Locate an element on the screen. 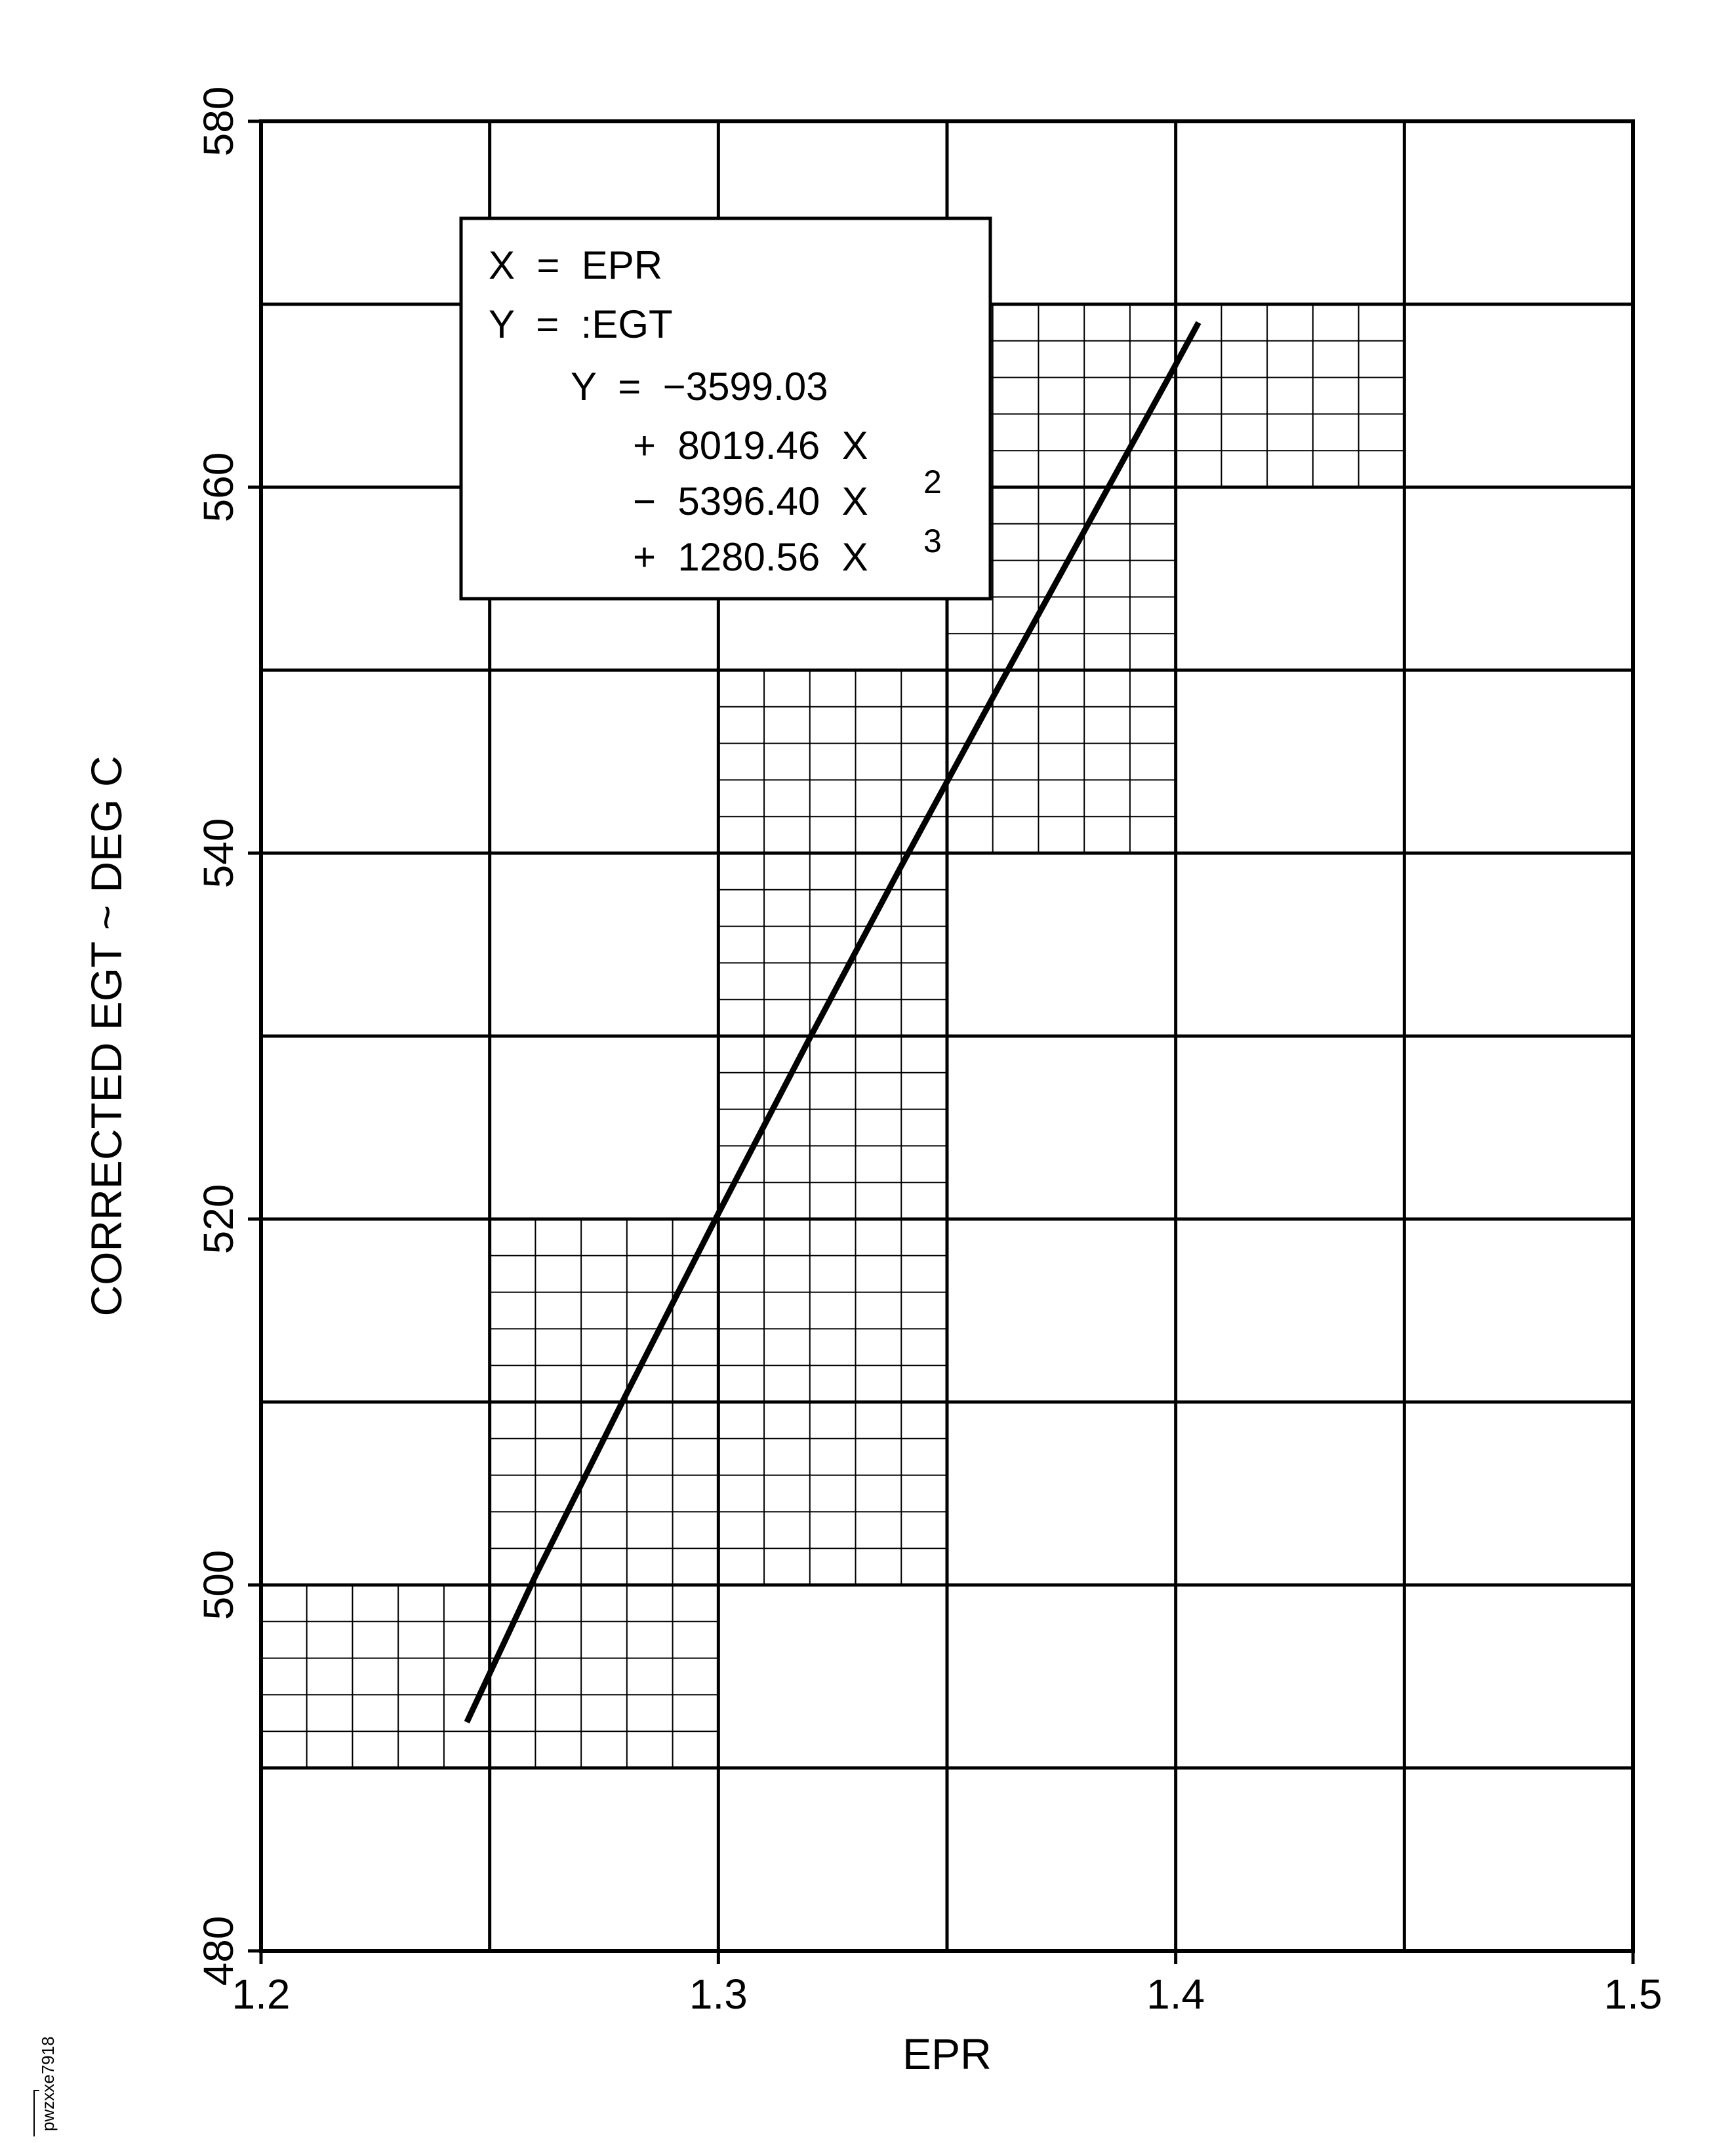 This screenshot has width=1736, height=2143. x-tick-label: 1.2 is located at coordinates (261, 1994).